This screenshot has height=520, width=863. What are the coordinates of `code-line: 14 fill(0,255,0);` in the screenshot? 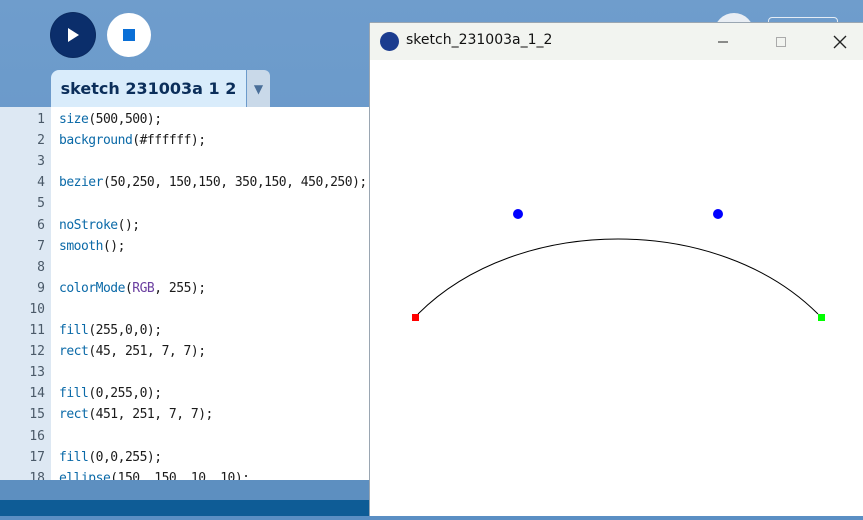 It's located at (185, 393).